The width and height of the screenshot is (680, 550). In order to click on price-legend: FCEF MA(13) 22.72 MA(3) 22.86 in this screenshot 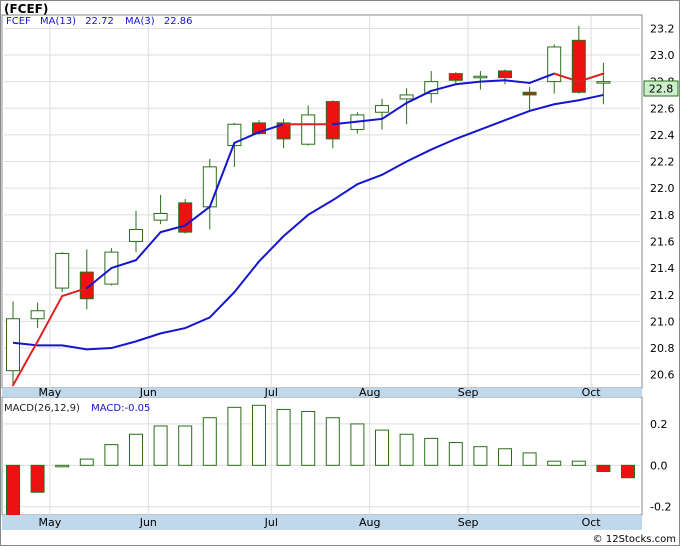, I will do `click(99, 21)`.